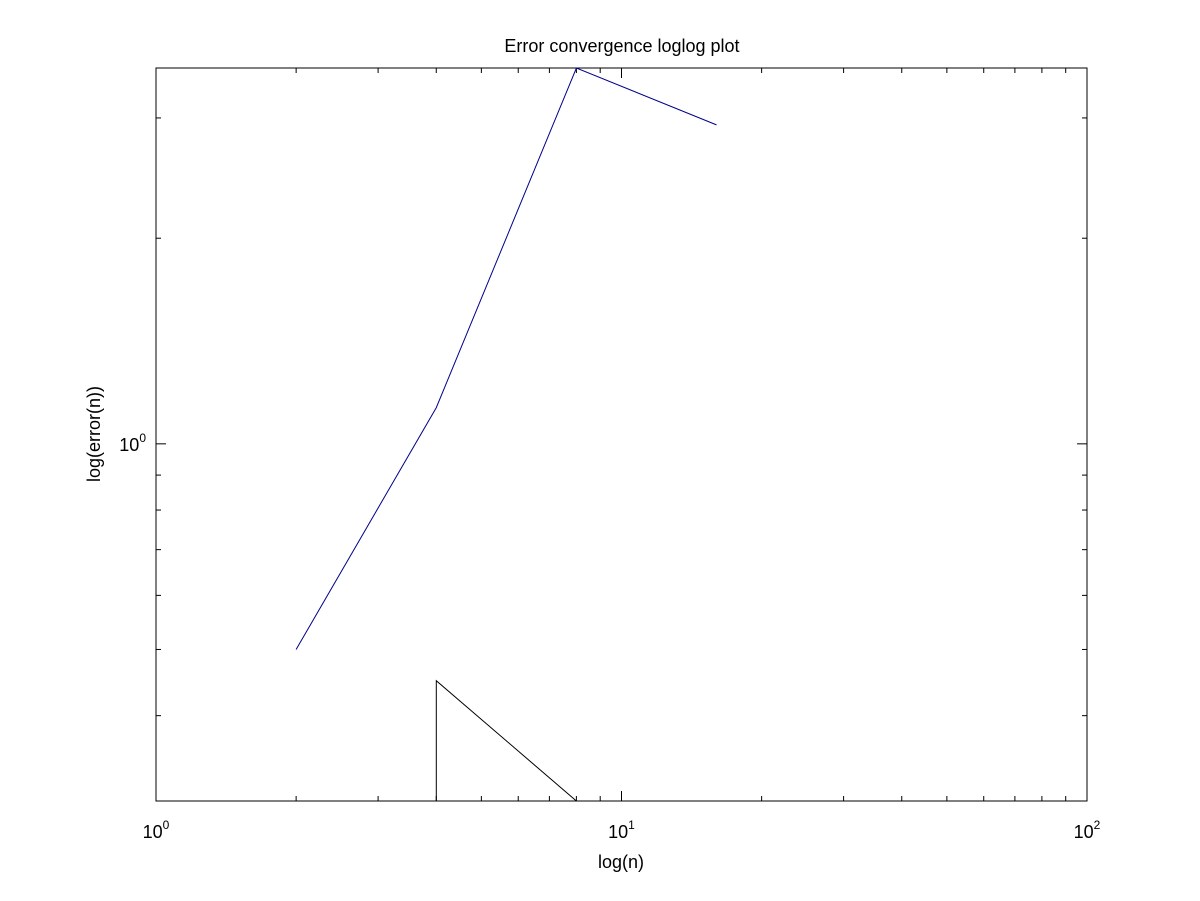  Describe the element at coordinates (132, 443) in the screenshot. I see `y-tick-label: 100` at that location.